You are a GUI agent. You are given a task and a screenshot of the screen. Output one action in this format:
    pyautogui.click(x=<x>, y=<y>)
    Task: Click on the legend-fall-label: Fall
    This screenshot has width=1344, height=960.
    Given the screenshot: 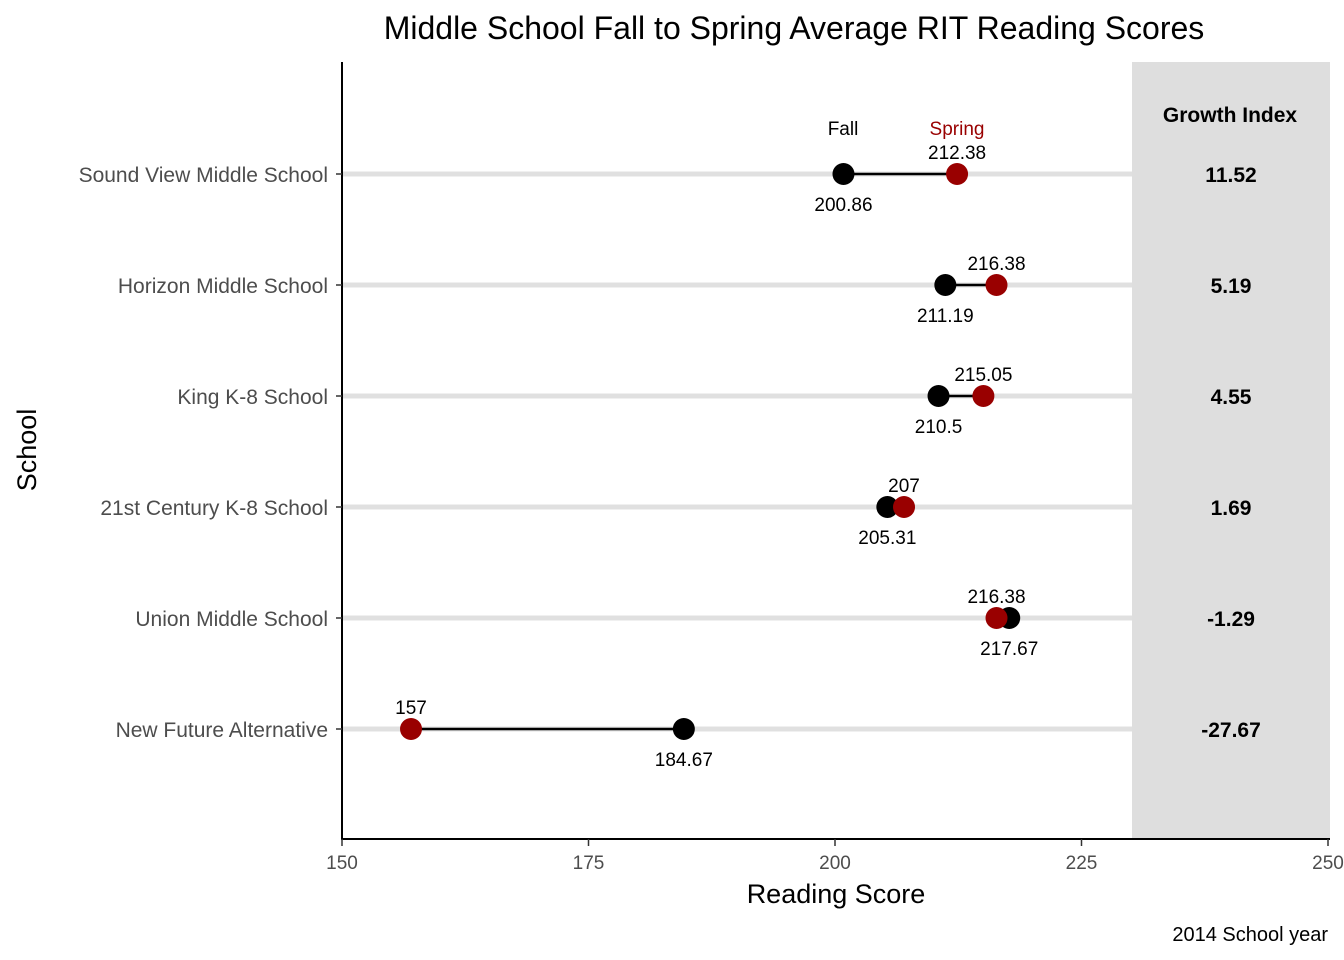 What is the action you would take?
    pyautogui.click(x=843, y=129)
    